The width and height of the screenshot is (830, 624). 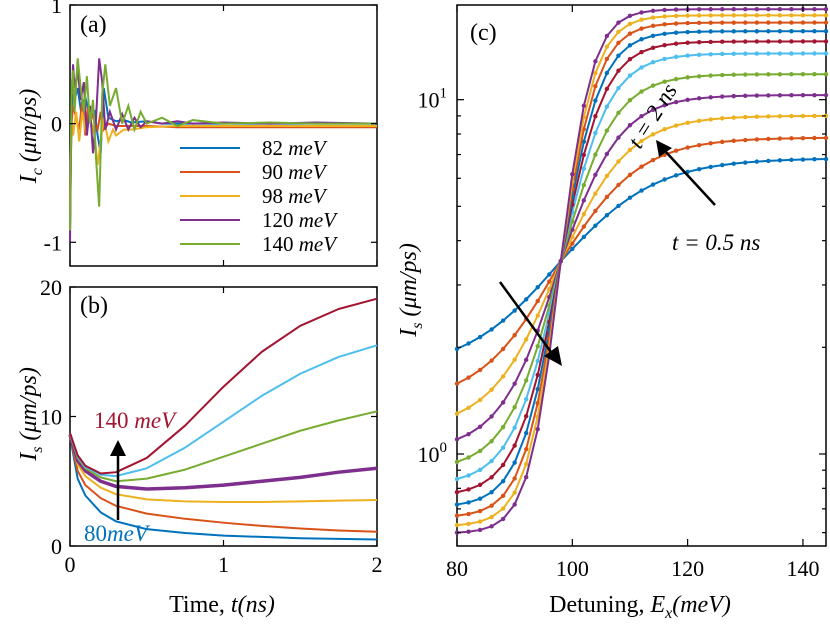 What do you see at coordinates (433, 453) in the screenshot?
I see `panel-c-ytick-label: 100` at bounding box center [433, 453].